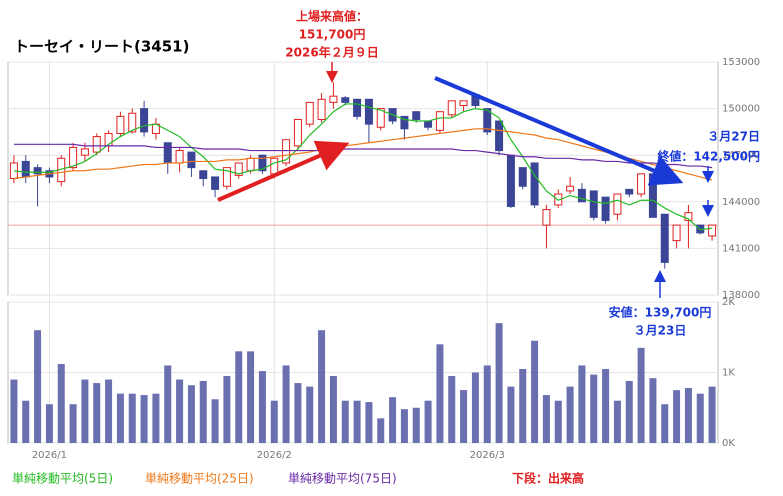 Image resolution: width=783 pixels, height=496 pixels. I want to click on annotation: ３月23日, so click(660, 331).